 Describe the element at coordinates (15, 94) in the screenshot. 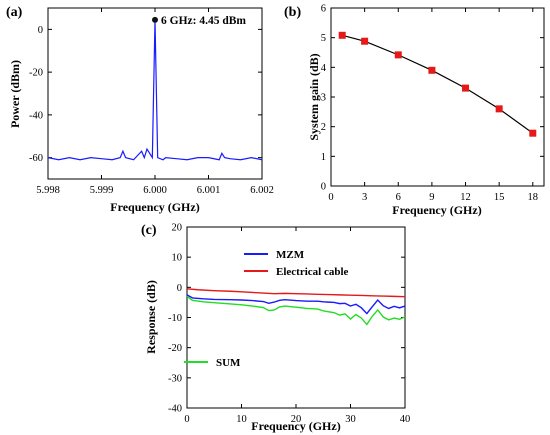

I see `panel-a-y-label: Power (dBm)` at that location.